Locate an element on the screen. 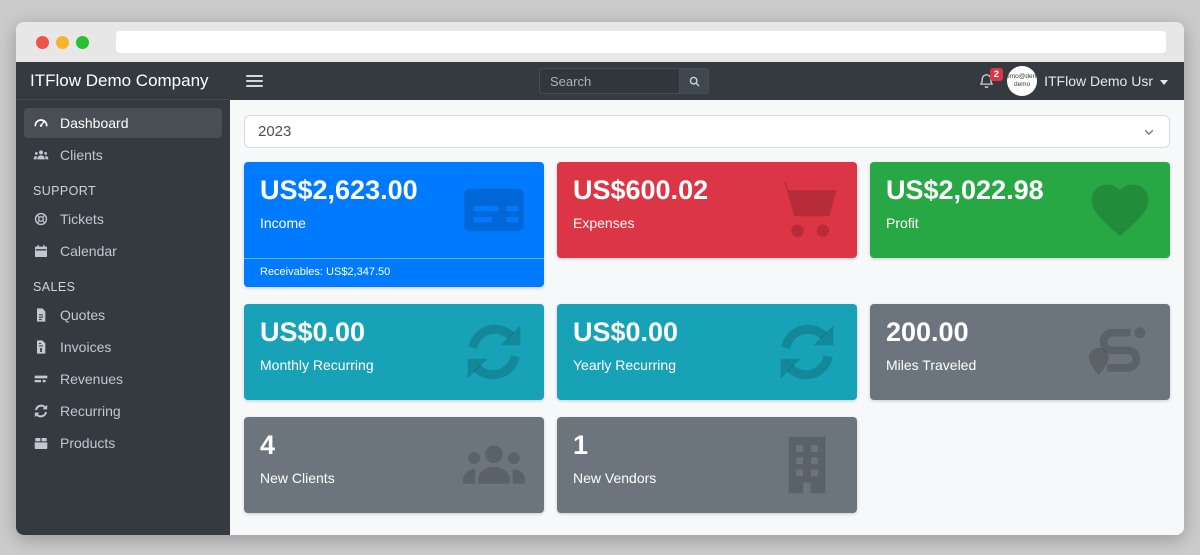 This screenshot has width=1200, height=555. notifications-button: 2 is located at coordinates (991, 78).